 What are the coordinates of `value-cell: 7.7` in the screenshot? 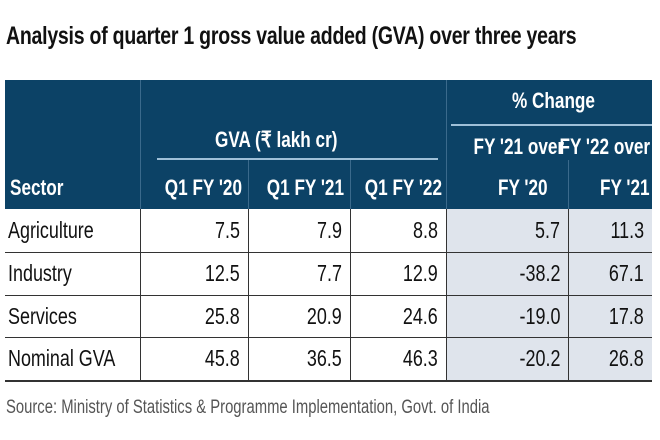 It's located at (329, 272).